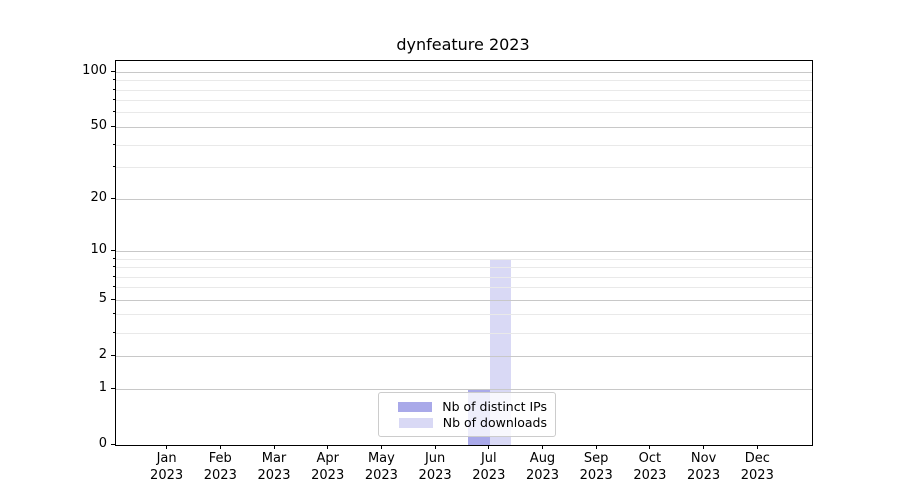 This screenshot has width=900, height=500. I want to click on legend-item: Nb of downloads, so click(466, 422).